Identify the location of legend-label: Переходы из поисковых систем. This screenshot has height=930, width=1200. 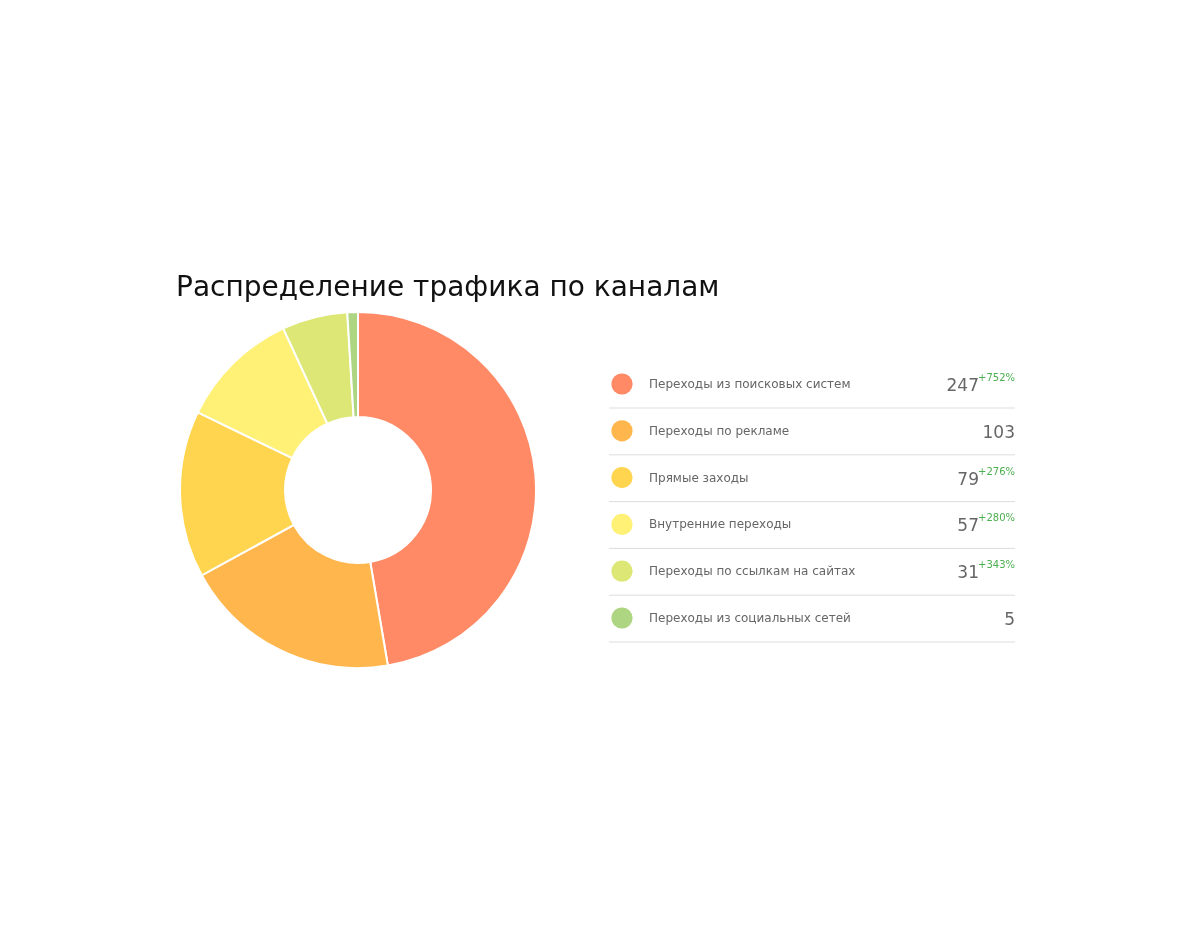
(750, 384).